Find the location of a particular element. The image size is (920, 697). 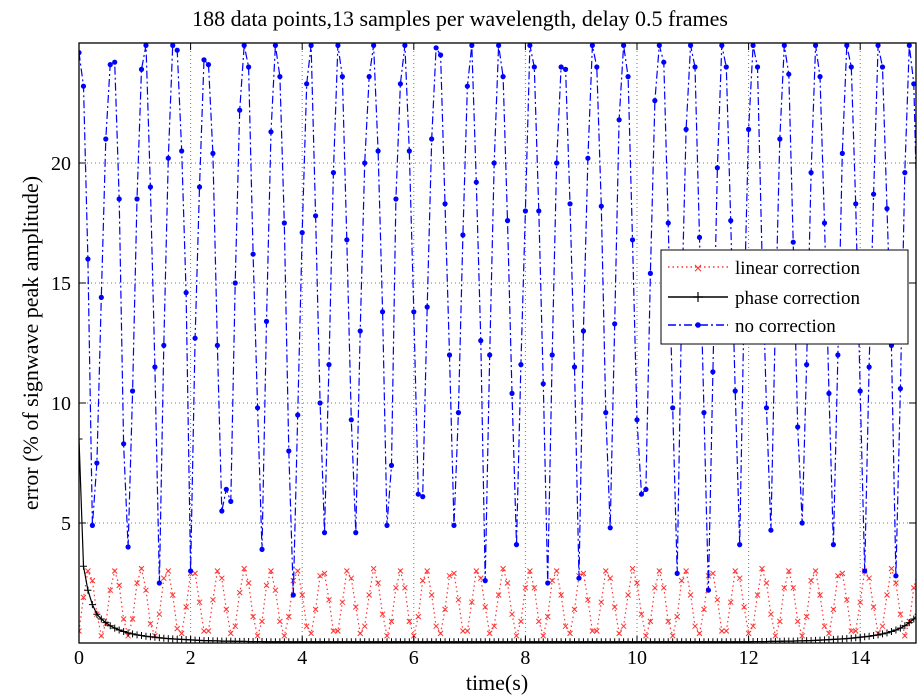

legend-marker-dot is located at coordinates (698, 325).